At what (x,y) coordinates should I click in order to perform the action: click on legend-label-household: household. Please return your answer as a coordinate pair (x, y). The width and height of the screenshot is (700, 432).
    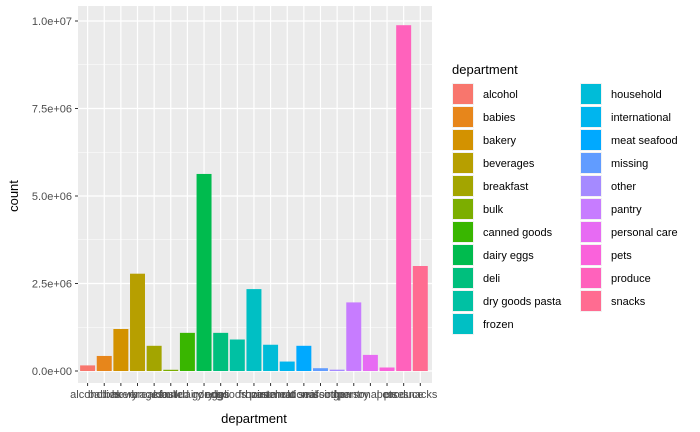
    Looking at the image, I should click on (636, 95).